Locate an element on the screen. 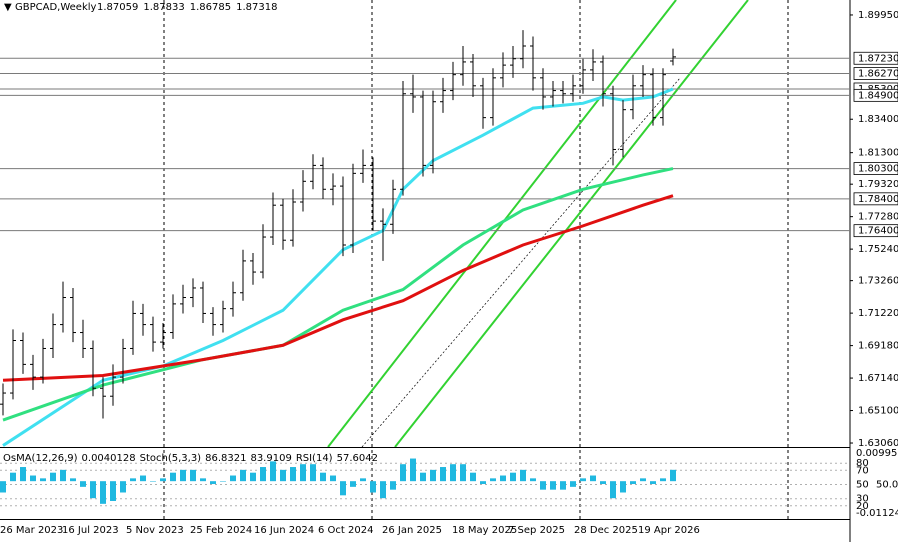 This screenshot has width=898, height=542. y-tick-label: 1.69180 is located at coordinates (878, 346).